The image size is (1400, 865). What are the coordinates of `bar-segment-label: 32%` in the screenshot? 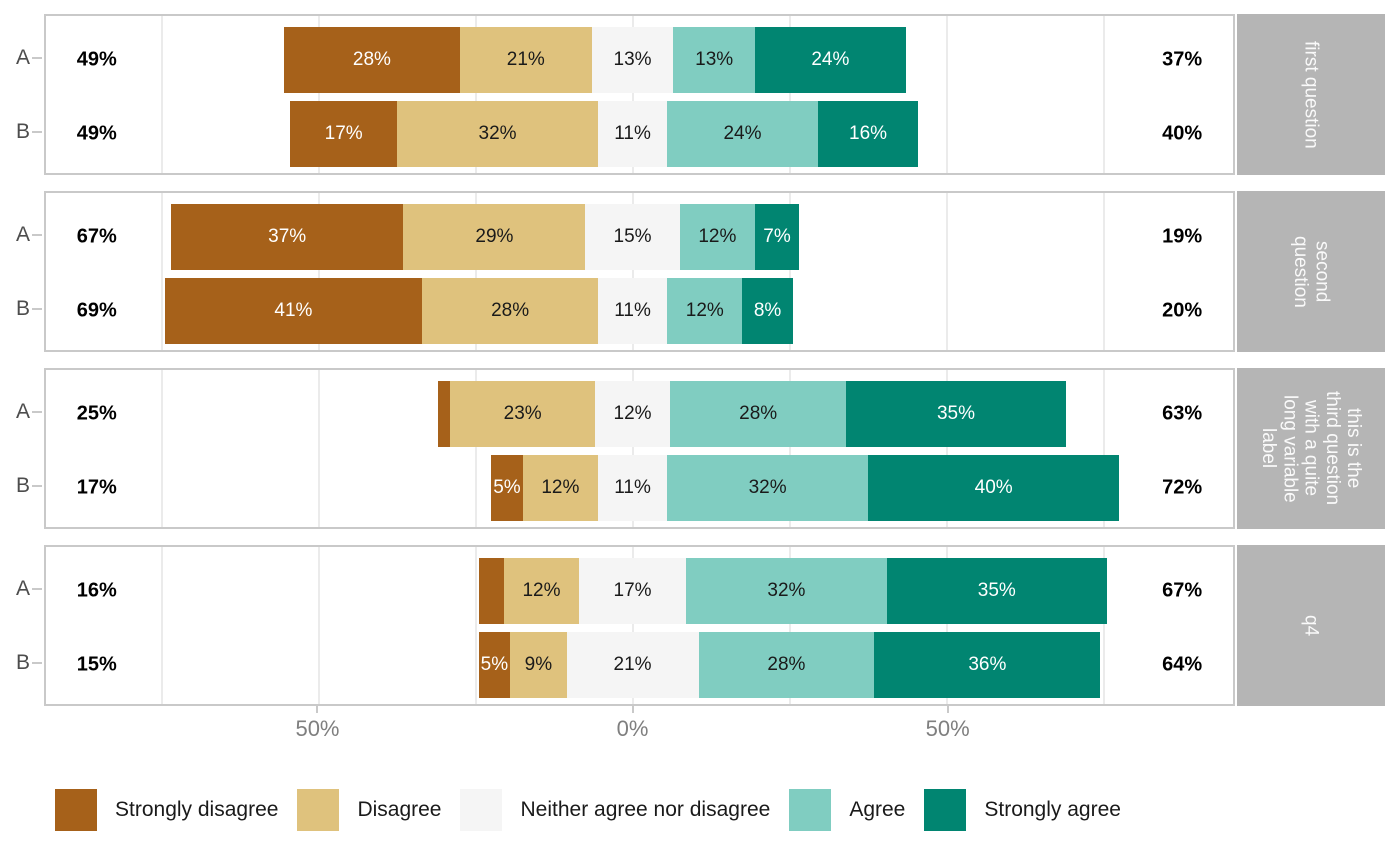 It's located at (497, 133).